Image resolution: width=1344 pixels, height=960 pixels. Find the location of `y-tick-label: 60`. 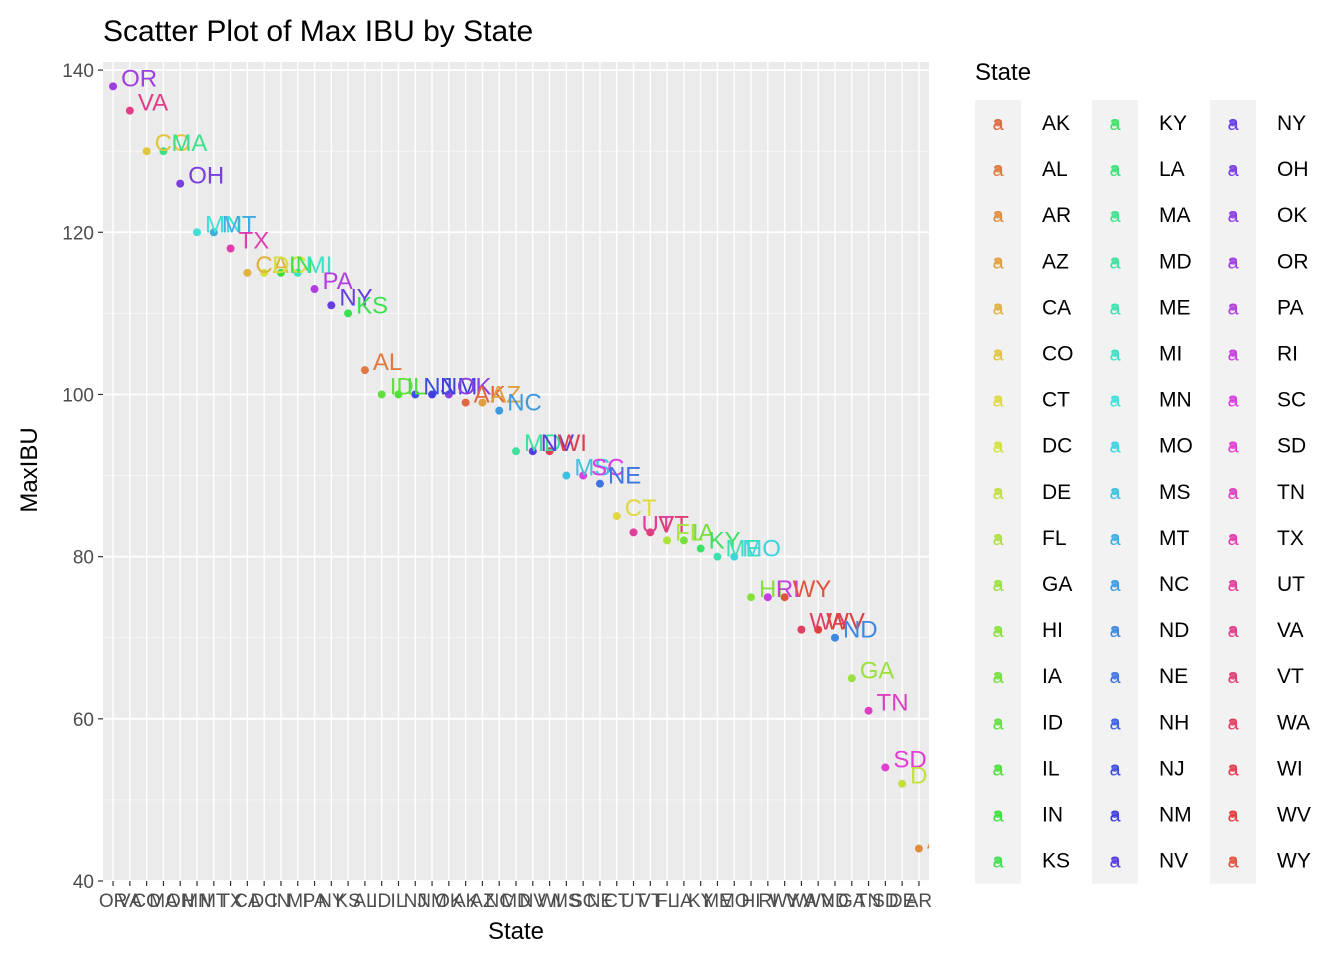

y-tick-label: 60 is located at coordinates (83, 720).